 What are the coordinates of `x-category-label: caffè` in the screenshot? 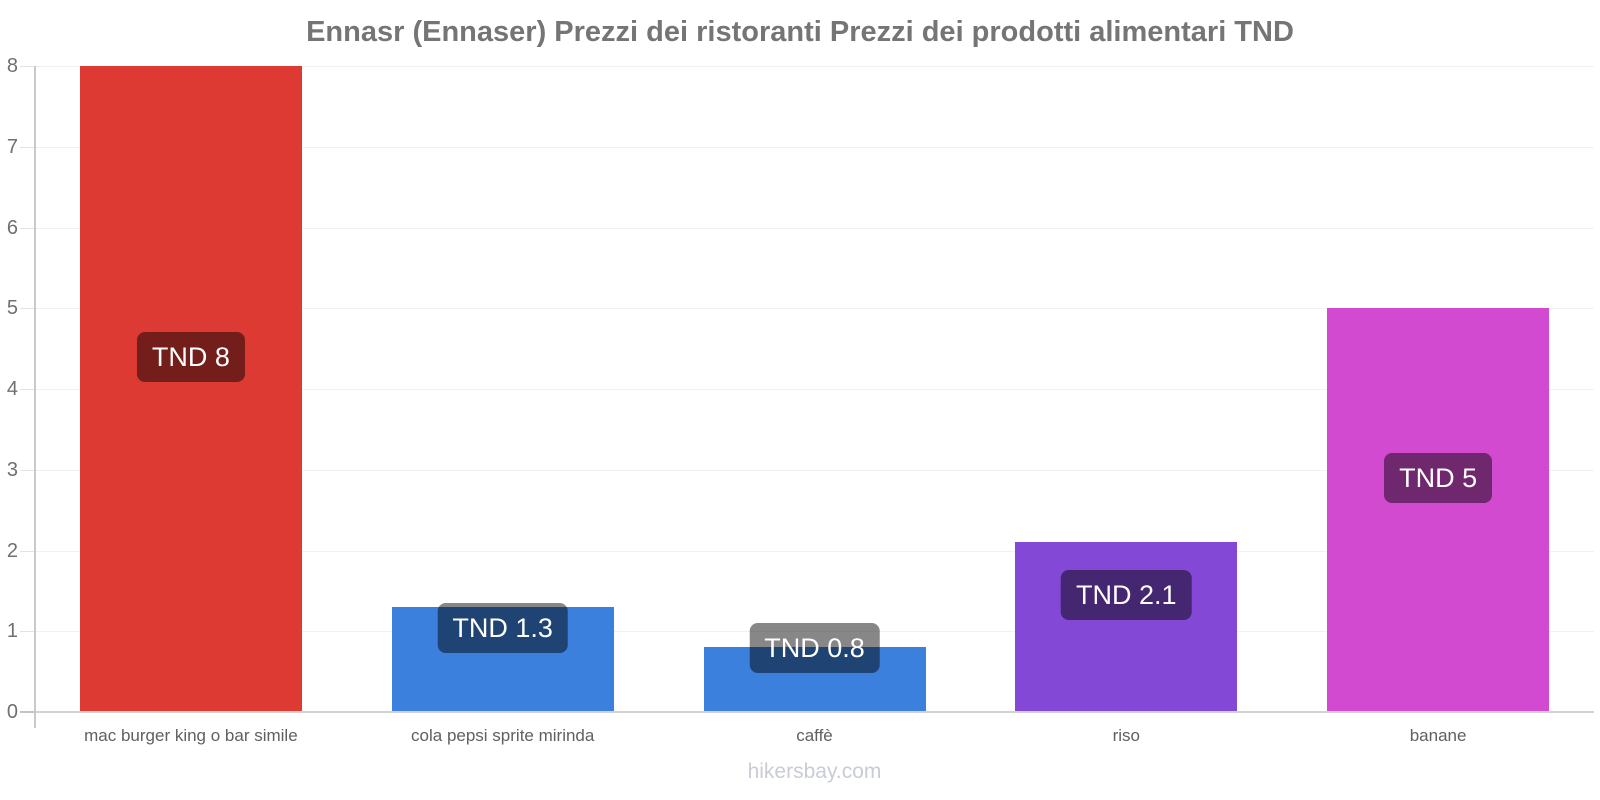 It's located at (814, 735).